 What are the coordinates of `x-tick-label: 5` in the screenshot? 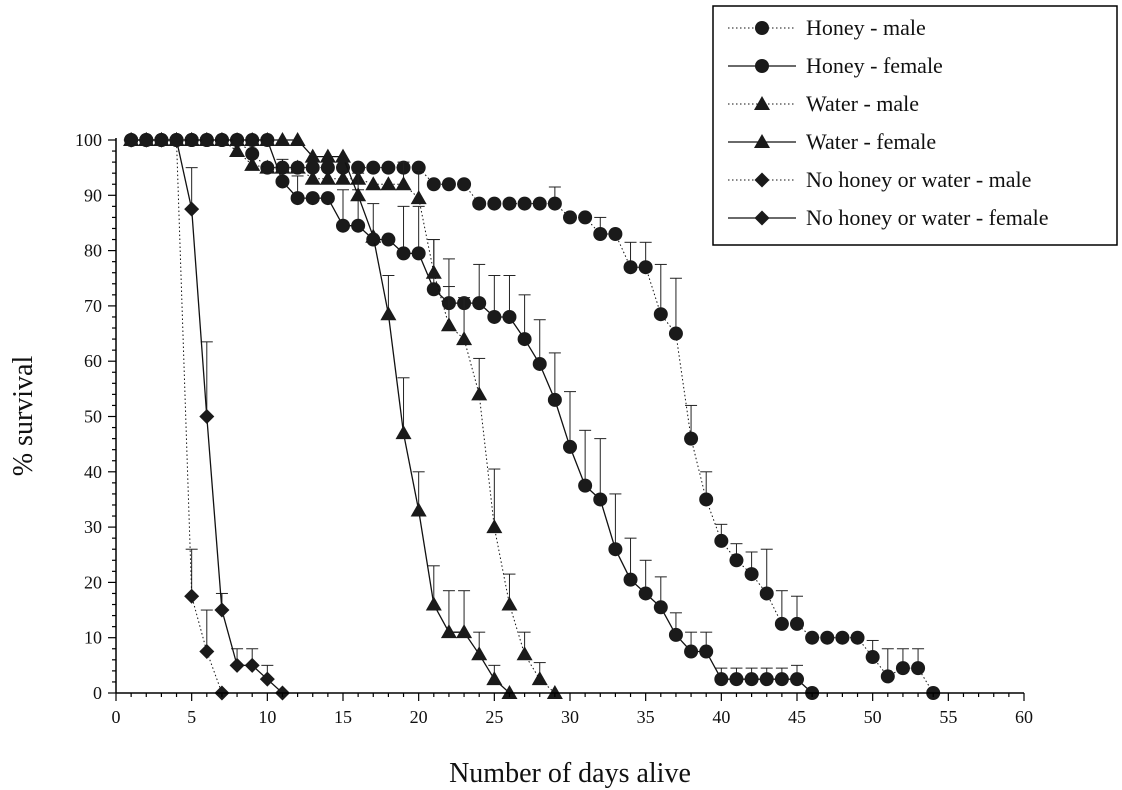 It's located at (191, 717).